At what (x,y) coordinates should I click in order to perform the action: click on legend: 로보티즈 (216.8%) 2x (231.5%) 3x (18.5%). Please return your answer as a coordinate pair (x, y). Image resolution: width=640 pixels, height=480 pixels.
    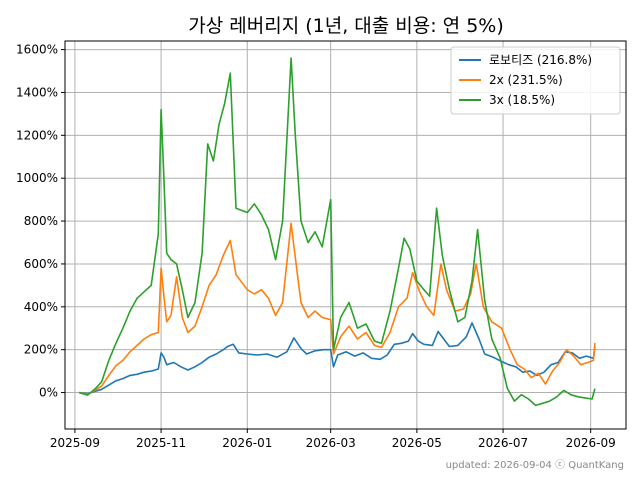
    Looking at the image, I should click on (535, 80).